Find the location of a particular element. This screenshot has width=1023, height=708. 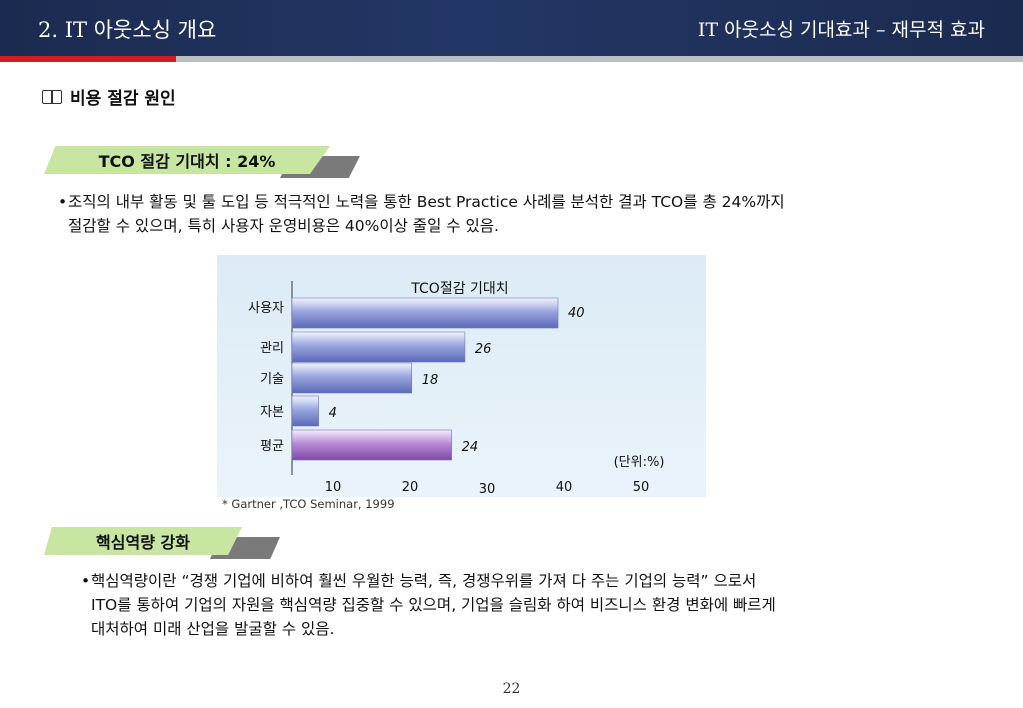

page-number: 22 is located at coordinates (511, 689).